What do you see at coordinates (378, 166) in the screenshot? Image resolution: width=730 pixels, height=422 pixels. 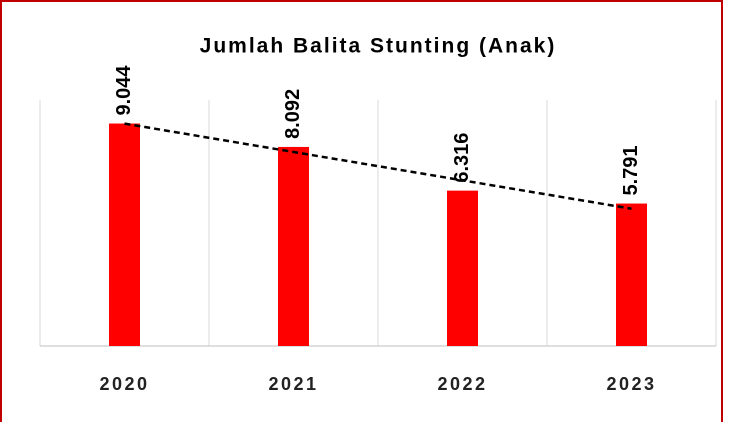 I see `trendline` at bounding box center [378, 166].